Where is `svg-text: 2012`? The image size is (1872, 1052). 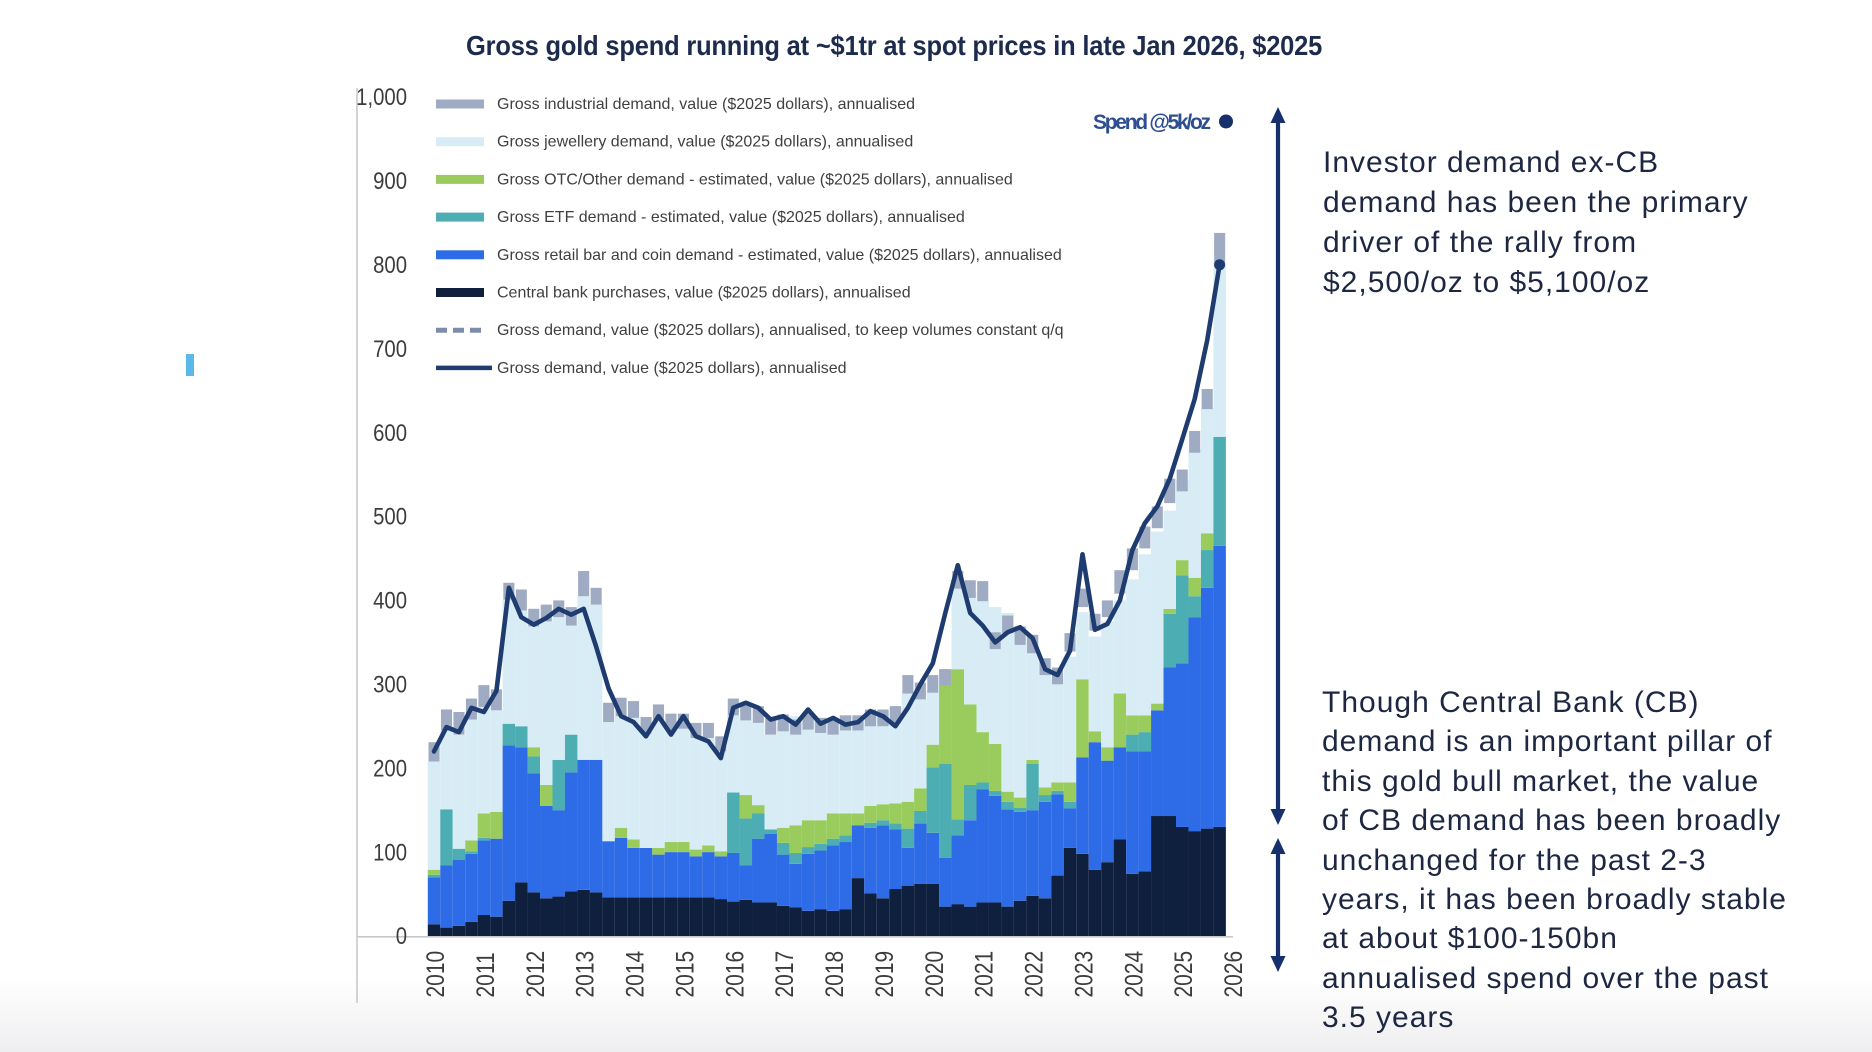
svg-text: 2012 is located at coordinates (535, 974).